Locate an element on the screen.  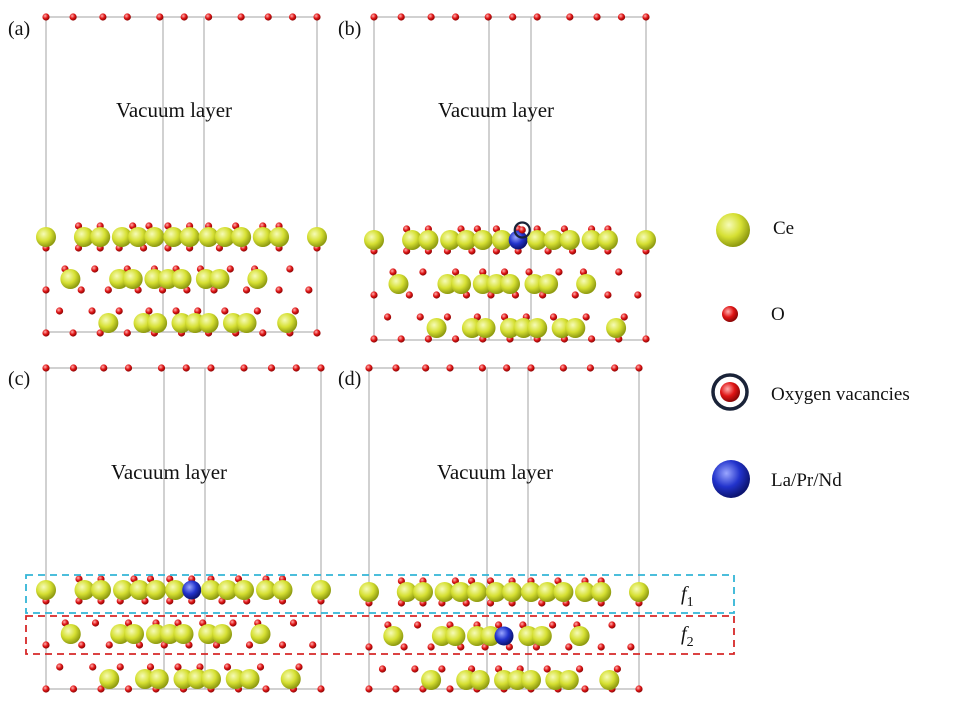
oxygen-vacancy-atom is located at coordinates (522, 230).